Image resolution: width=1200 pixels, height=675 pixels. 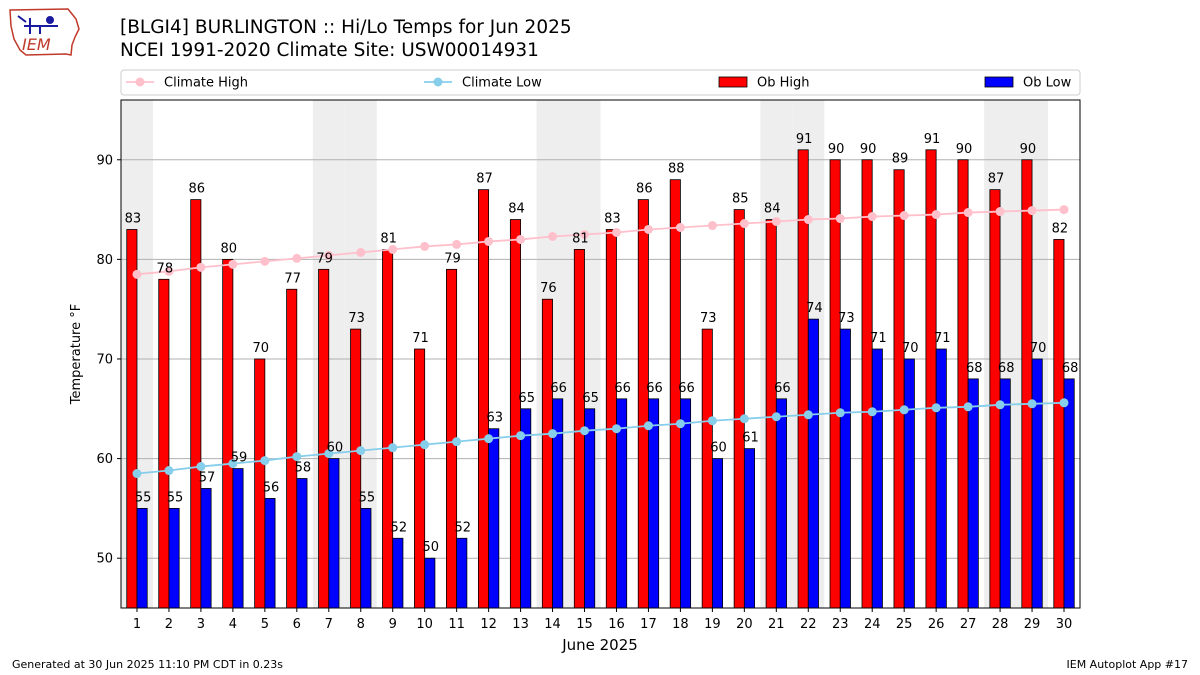 I want to click on y-tick-label: 60, so click(x=104, y=459).